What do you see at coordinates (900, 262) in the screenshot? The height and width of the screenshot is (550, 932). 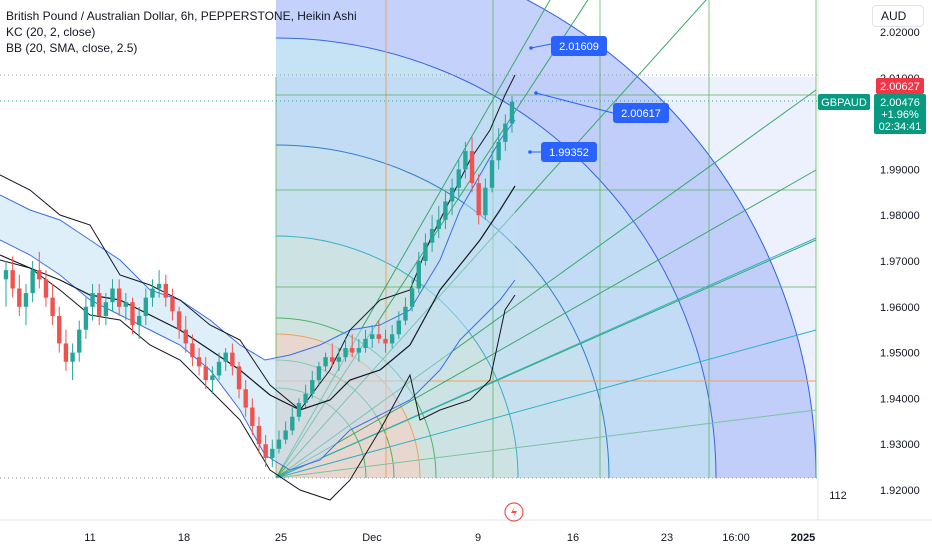 I see `price-tick-label: 1.97000` at bounding box center [900, 262].